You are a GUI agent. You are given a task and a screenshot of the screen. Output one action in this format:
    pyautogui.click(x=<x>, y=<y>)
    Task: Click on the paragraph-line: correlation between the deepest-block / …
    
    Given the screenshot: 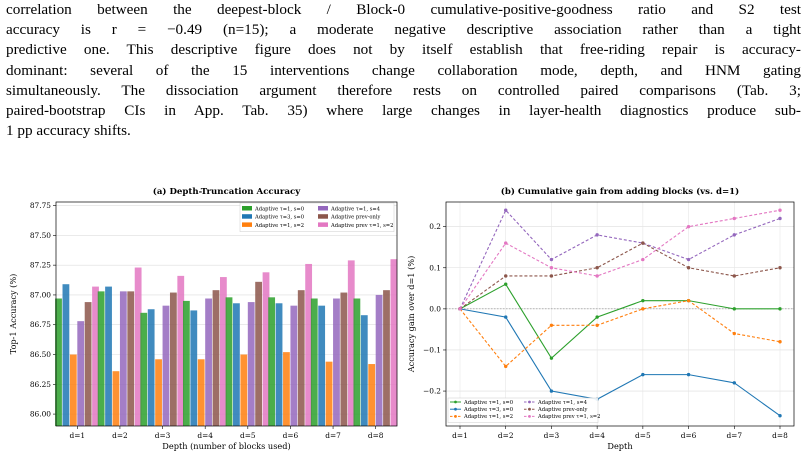 What is the action you would take?
    pyautogui.click(x=403, y=9)
    